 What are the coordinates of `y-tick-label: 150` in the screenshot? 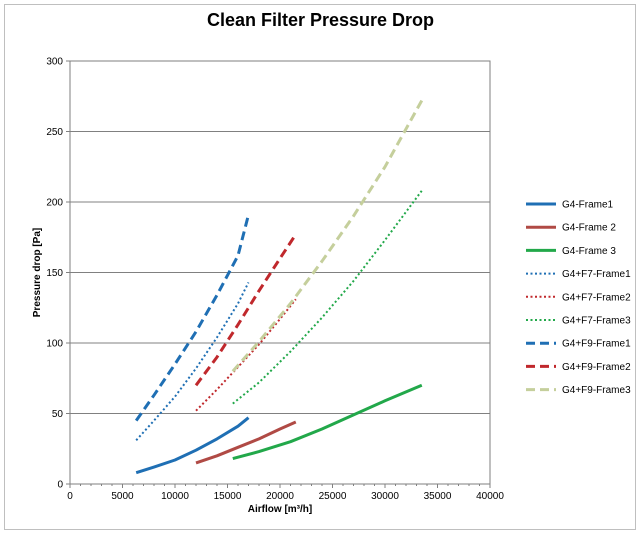 It's located at (54, 273).